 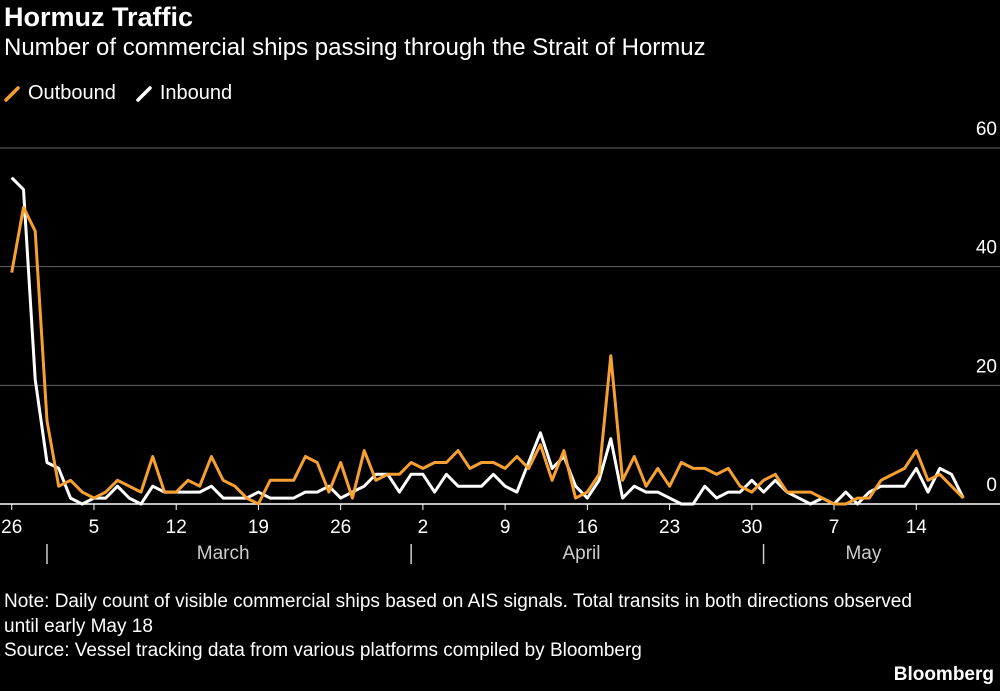 What do you see at coordinates (751, 527) in the screenshot?
I see `x-tick-label: 30` at bounding box center [751, 527].